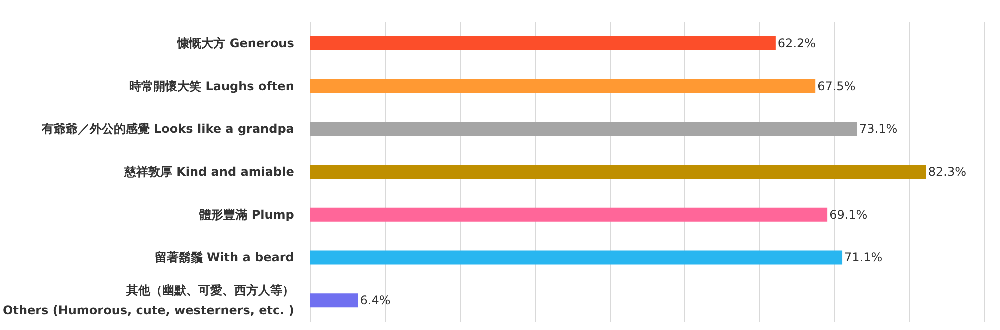 This screenshot has width=1000, height=330. I want to click on y-tick-label: 慈祥敦厚 Kind and amiable, so click(208, 172).